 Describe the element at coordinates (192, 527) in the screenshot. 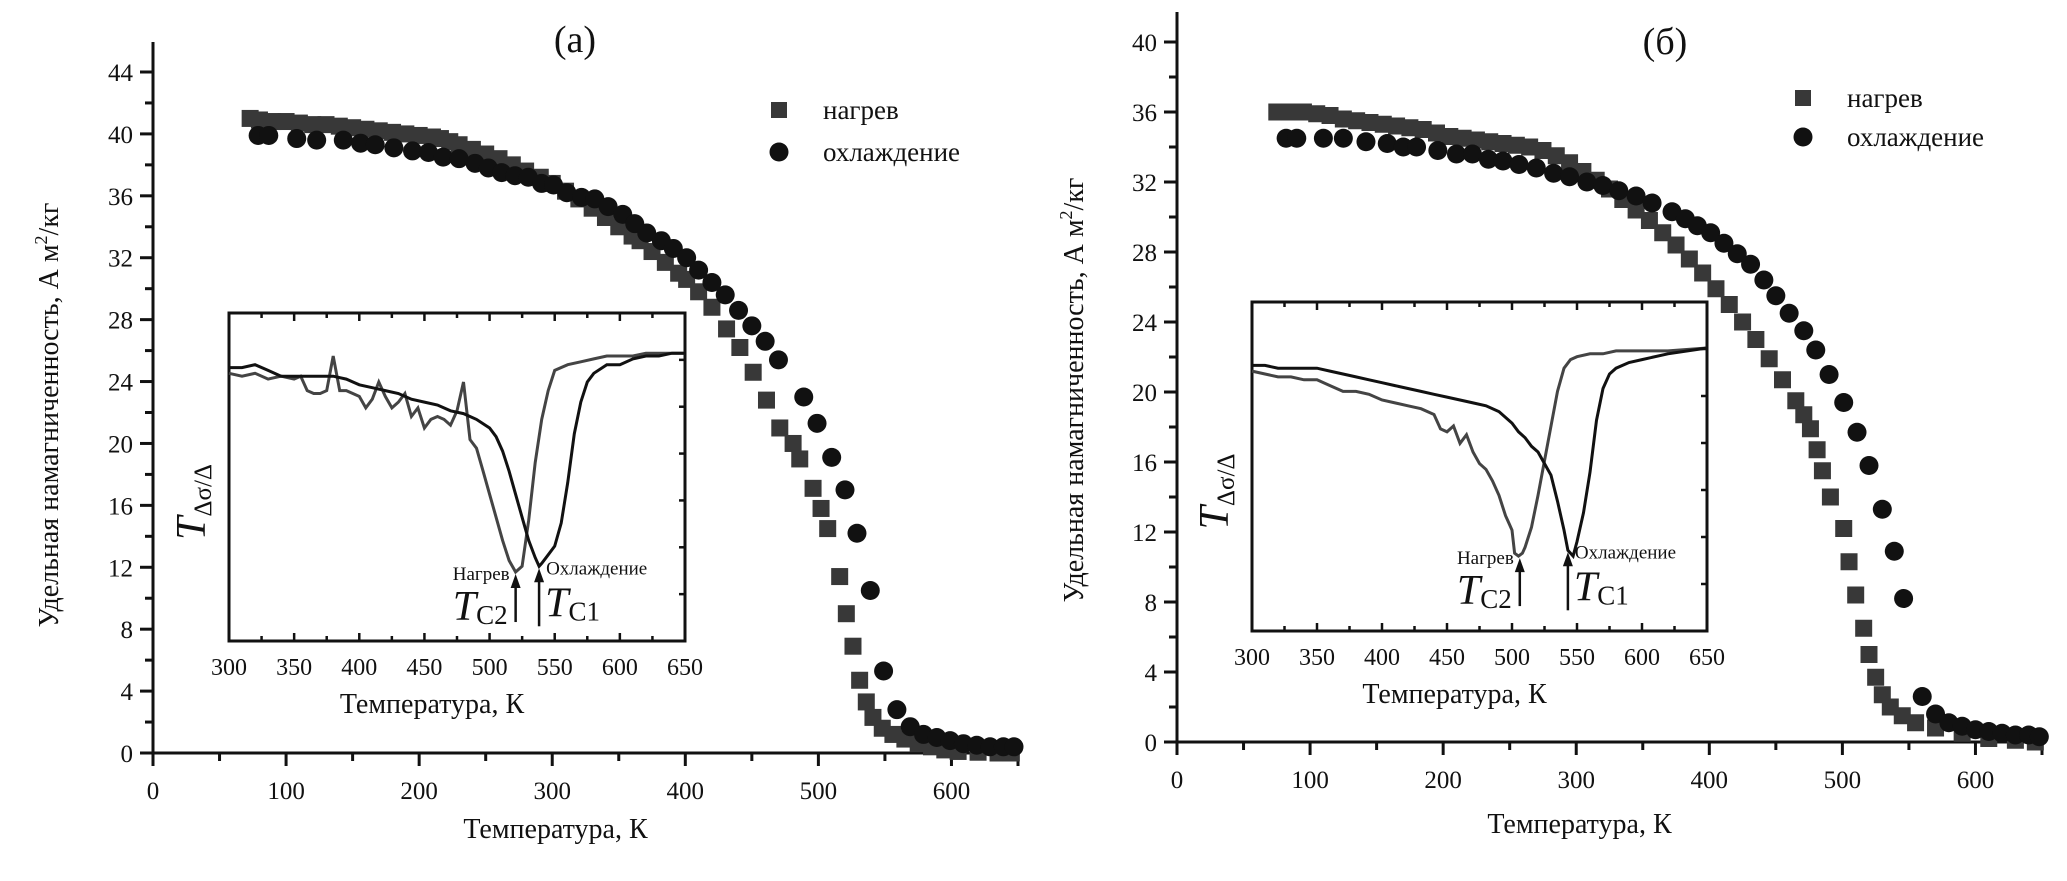

I see `inset-y-label-main: T` at that location.